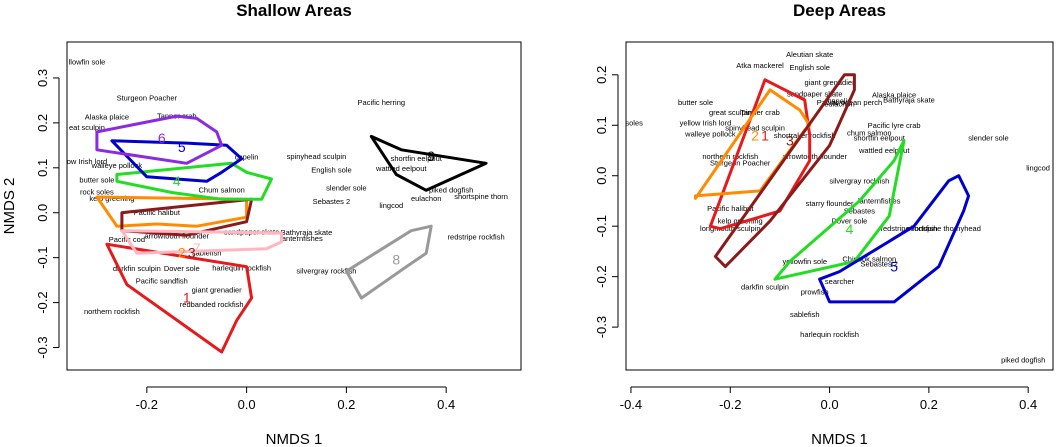 The image size is (1056, 447). What do you see at coordinates (805, 314) in the screenshot?
I see `species-label-sablefish: sablefish` at bounding box center [805, 314].